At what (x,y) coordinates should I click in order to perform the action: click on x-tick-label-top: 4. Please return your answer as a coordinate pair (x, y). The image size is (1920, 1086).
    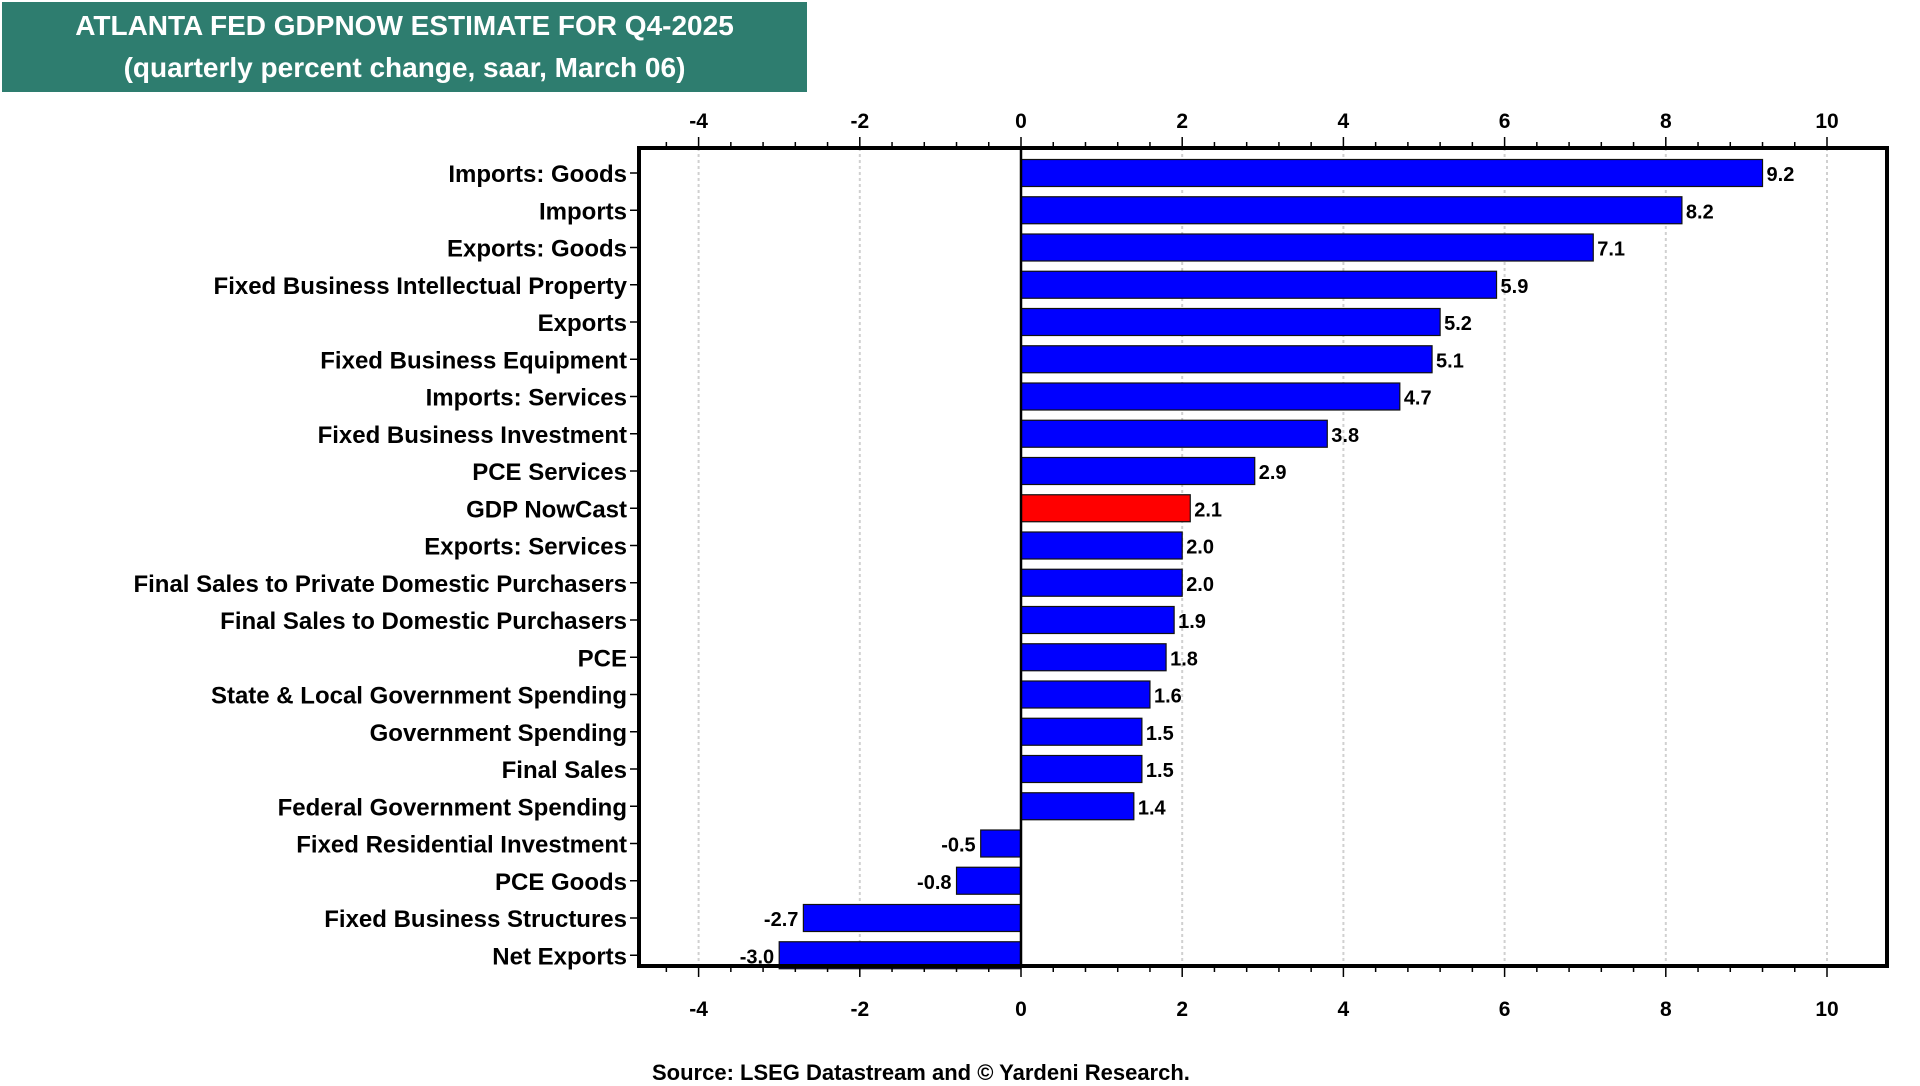
    Looking at the image, I should click on (1344, 121).